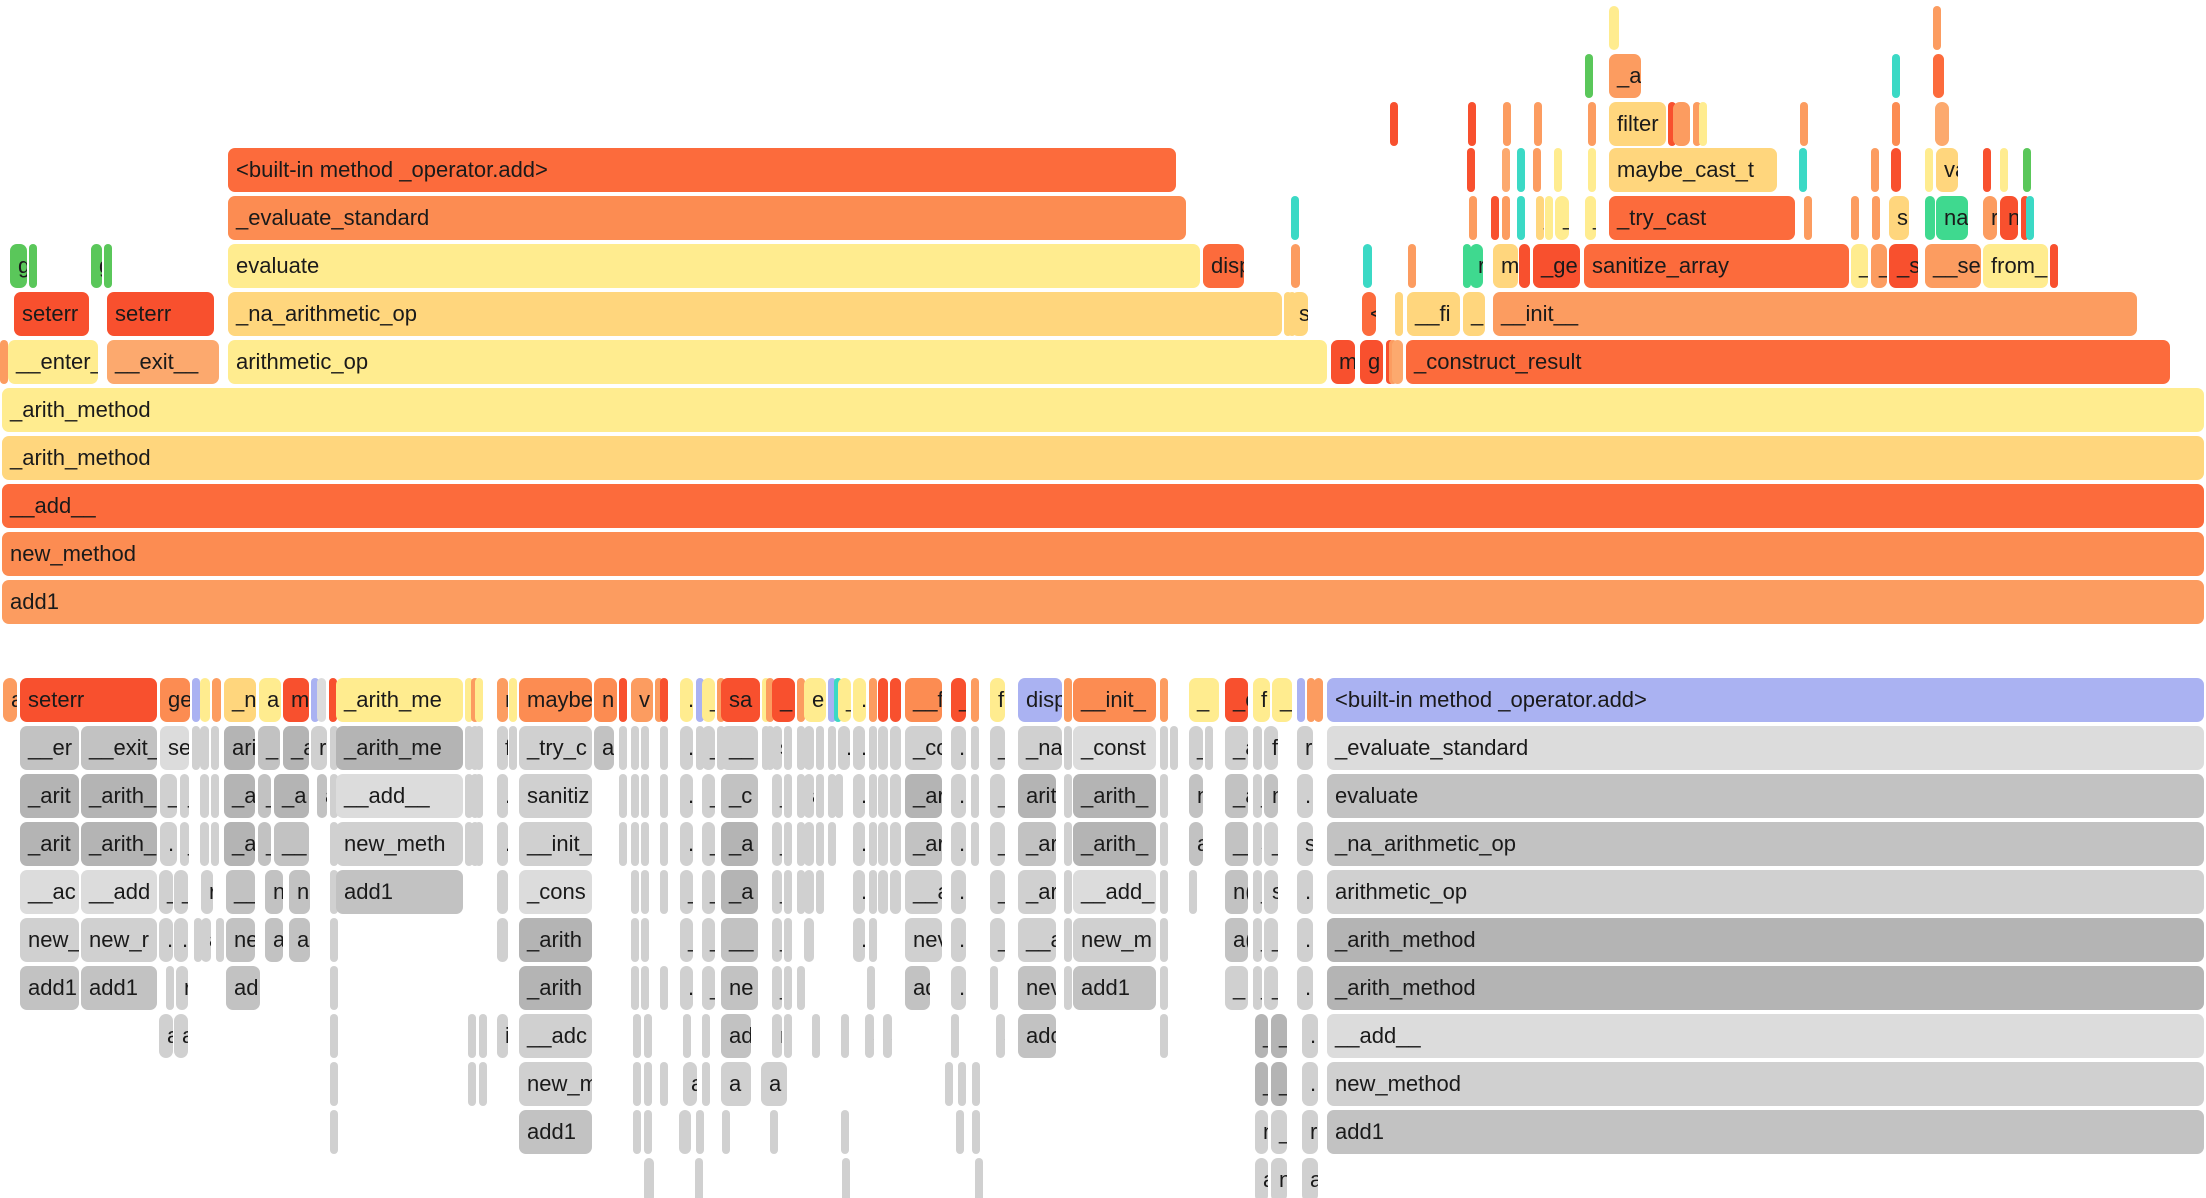 The width and height of the screenshot is (2206, 1198). I want to click on frame-box: _arith_, so click(1114, 796).